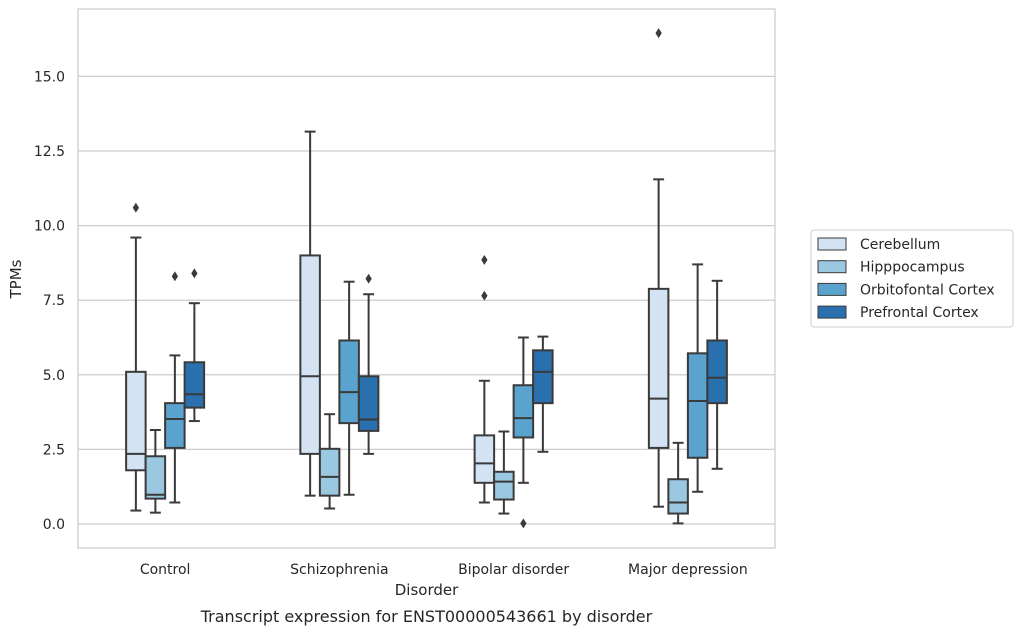  I want to click on legend-item: Hipppocampus, so click(891, 268).